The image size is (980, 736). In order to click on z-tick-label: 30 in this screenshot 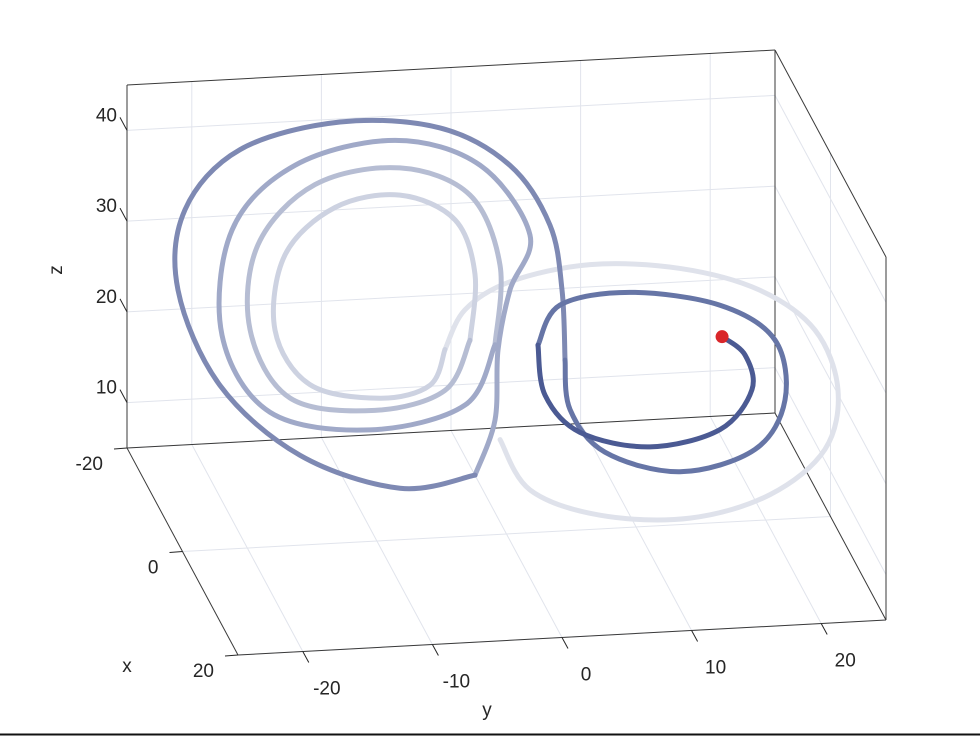, I will do `click(106, 206)`.